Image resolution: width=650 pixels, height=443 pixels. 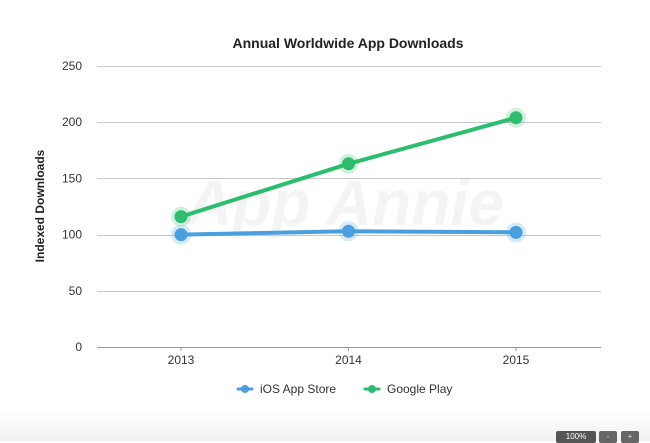 What do you see at coordinates (608, 437) in the screenshot?
I see `zoom-out-button: -` at bounding box center [608, 437].